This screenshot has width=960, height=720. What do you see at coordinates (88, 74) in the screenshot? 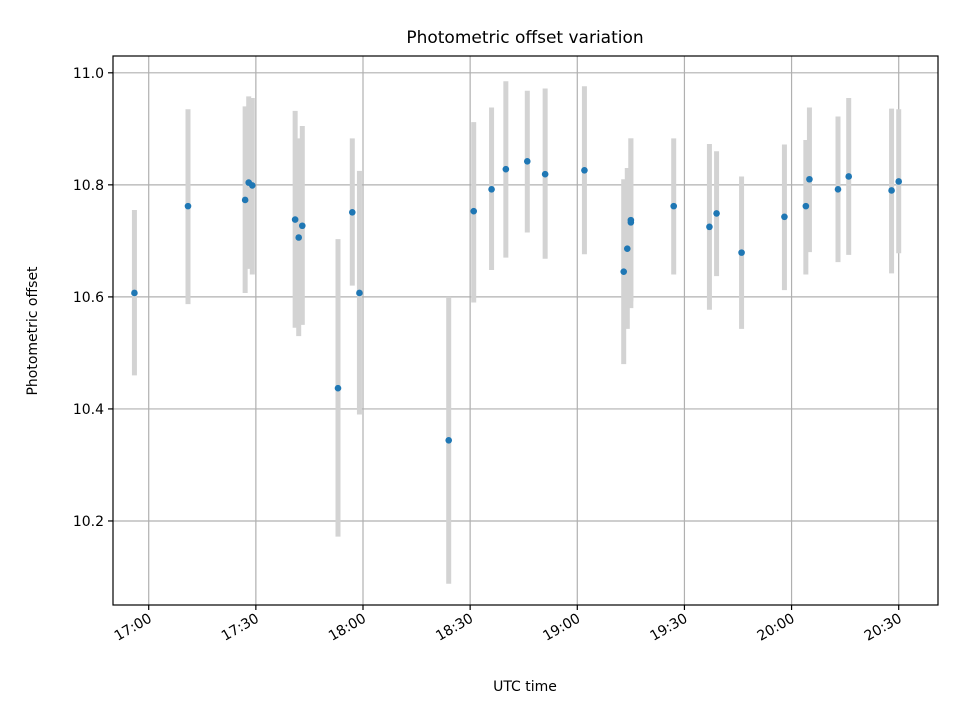
I see `y-tick-label: 11.0` at bounding box center [88, 74].